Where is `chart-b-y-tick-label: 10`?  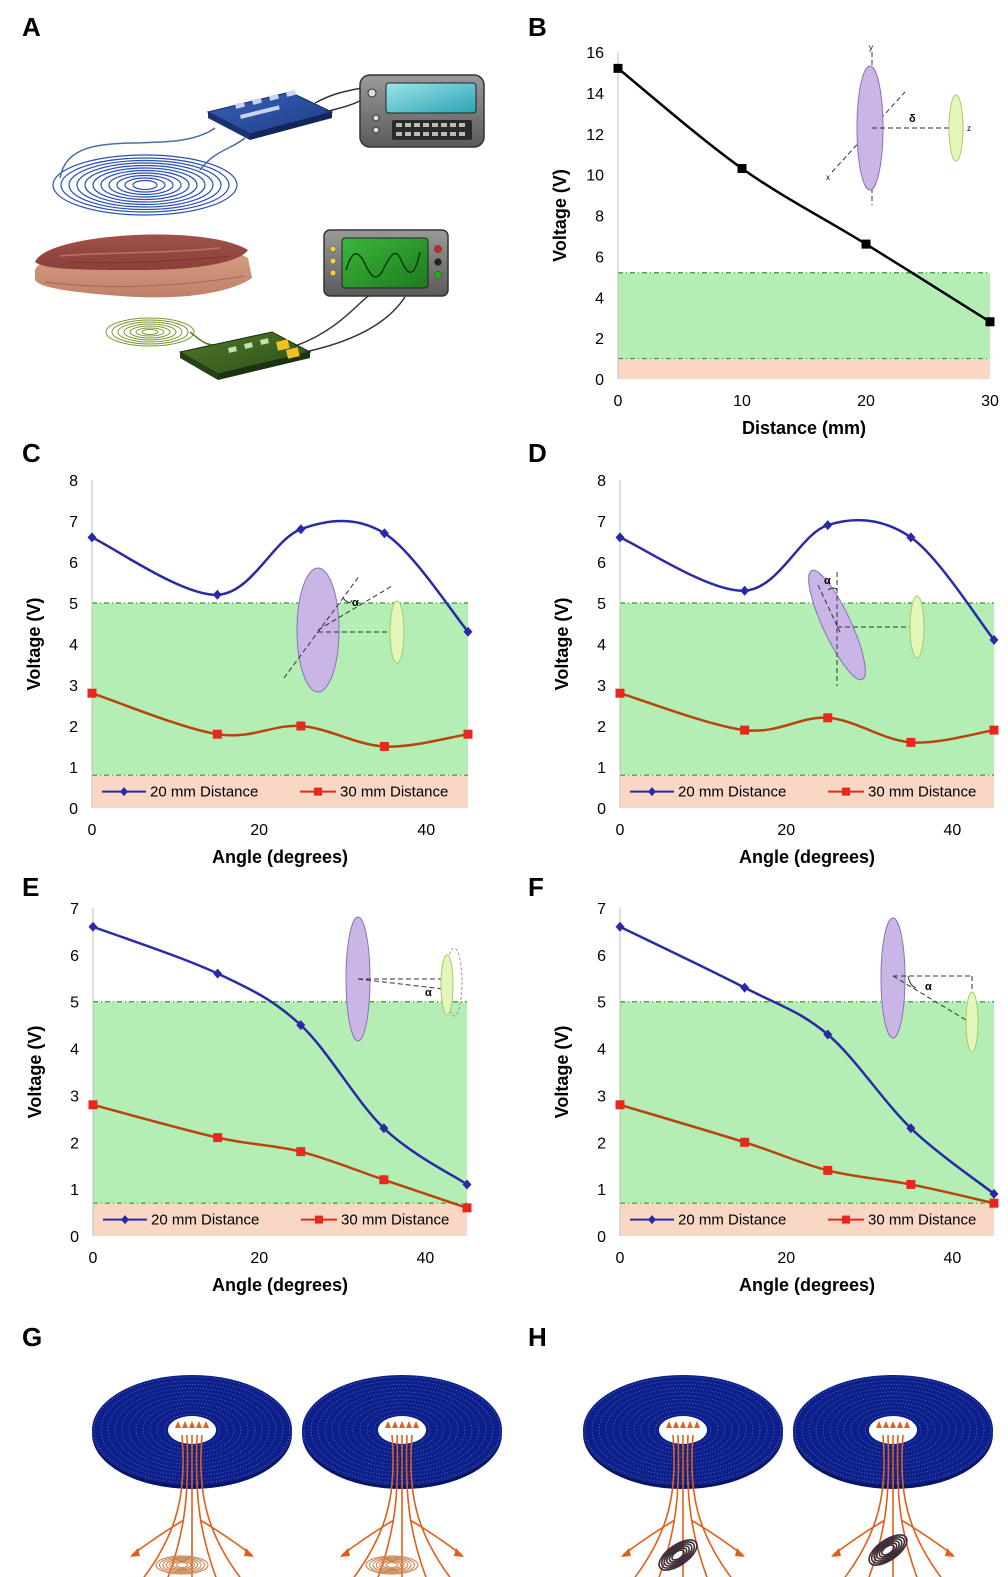
chart-b-y-tick-label: 10 is located at coordinates (595, 176).